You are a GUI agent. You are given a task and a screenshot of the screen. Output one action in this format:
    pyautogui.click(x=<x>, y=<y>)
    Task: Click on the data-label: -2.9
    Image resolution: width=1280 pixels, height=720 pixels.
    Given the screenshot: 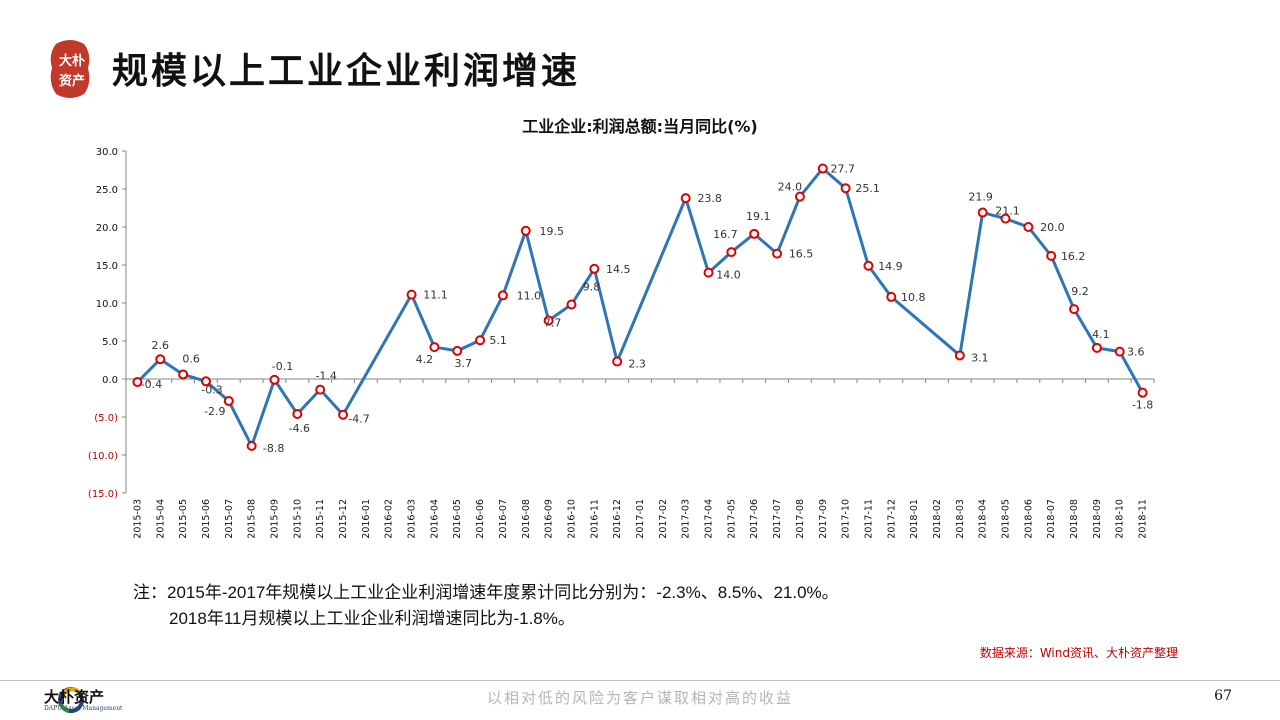 What is the action you would take?
    pyautogui.click(x=214, y=411)
    